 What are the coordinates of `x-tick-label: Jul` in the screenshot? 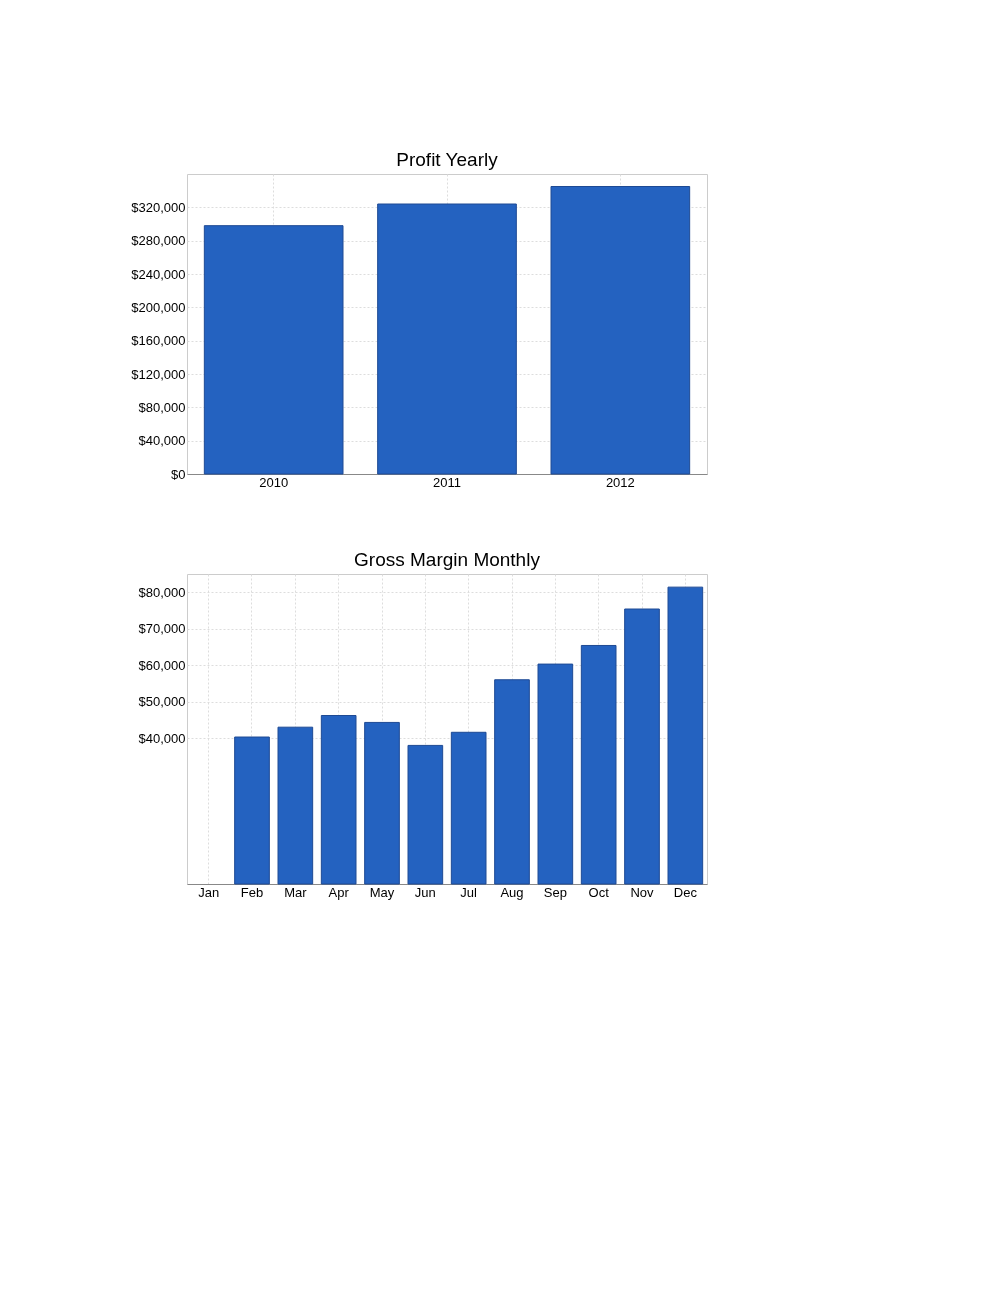 It's located at (469, 892).